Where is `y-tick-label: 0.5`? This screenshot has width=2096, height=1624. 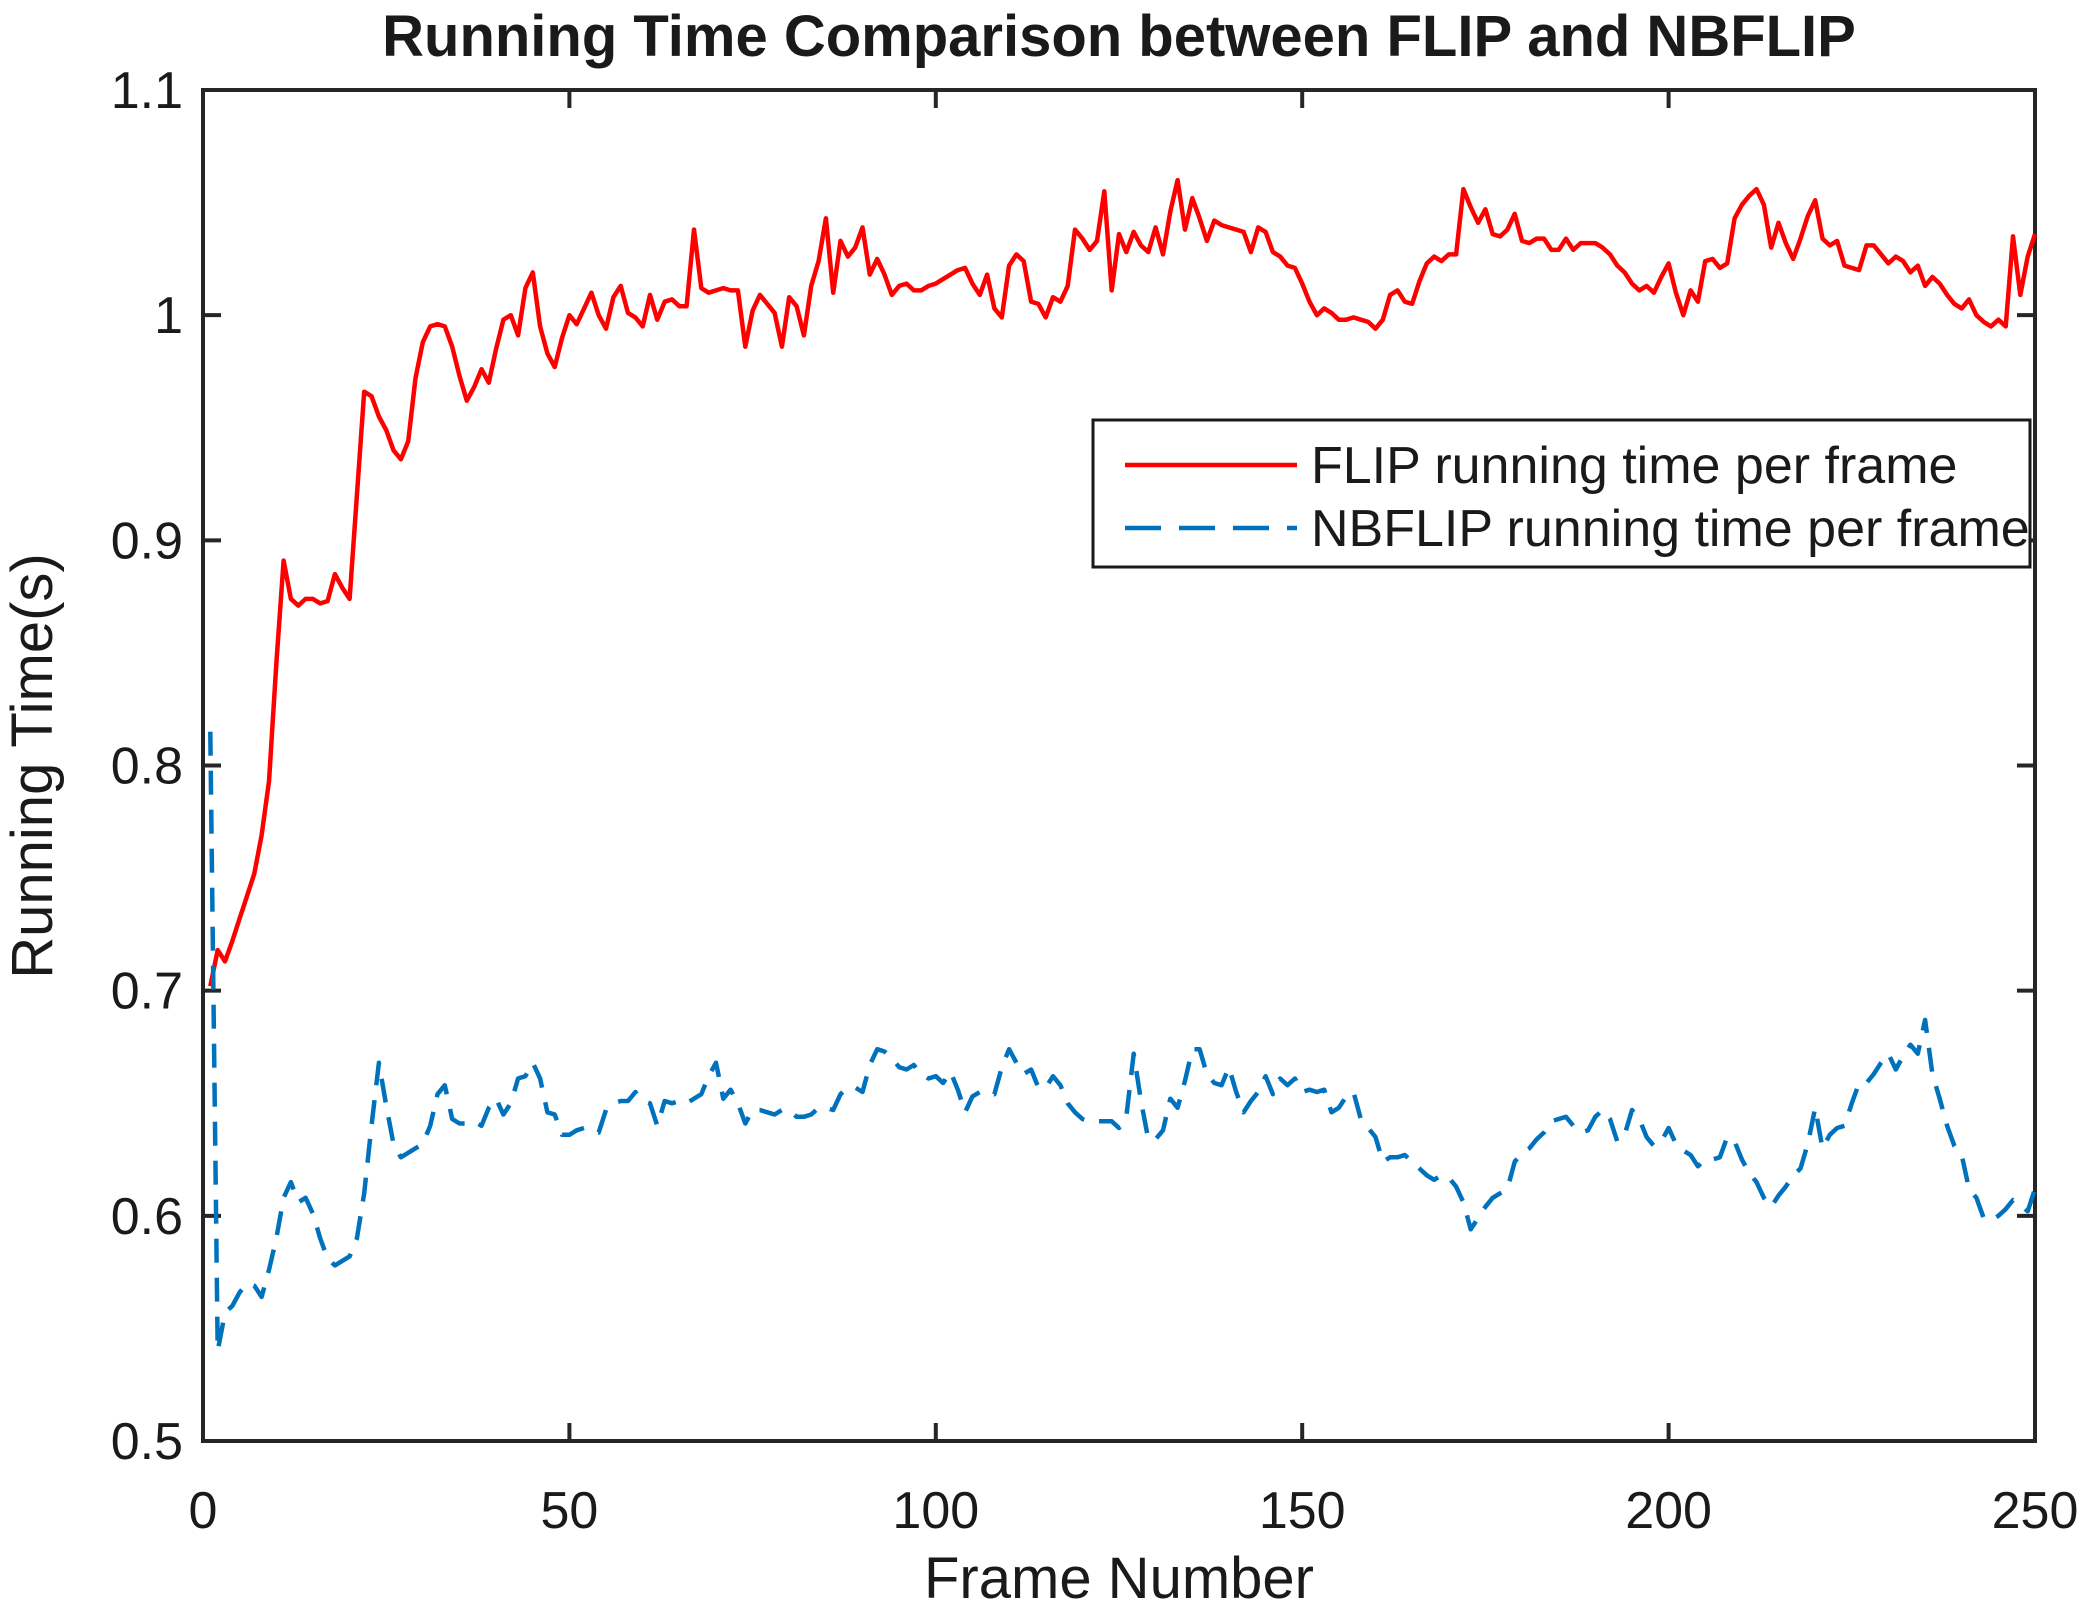 y-tick-label: 0.5 is located at coordinates (147, 1442).